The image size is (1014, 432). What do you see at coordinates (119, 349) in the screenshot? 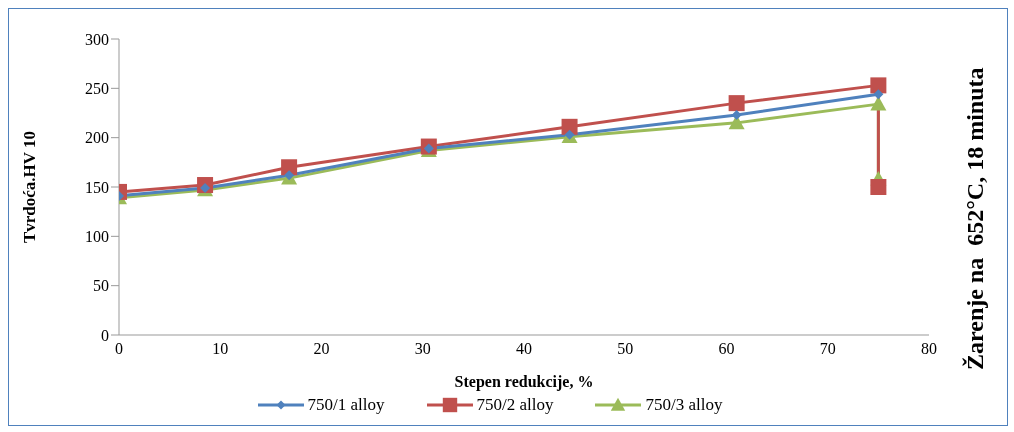
I see `x-tick-label: 0` at bounding box center [119, 349].